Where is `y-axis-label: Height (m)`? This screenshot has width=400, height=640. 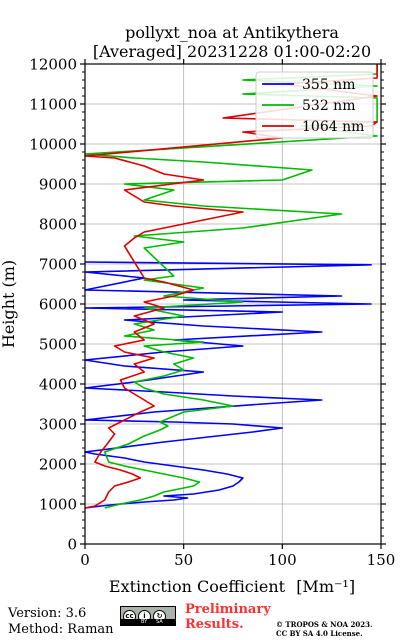 y-axis-label: Height (m) is located at coordinates (9, 304).